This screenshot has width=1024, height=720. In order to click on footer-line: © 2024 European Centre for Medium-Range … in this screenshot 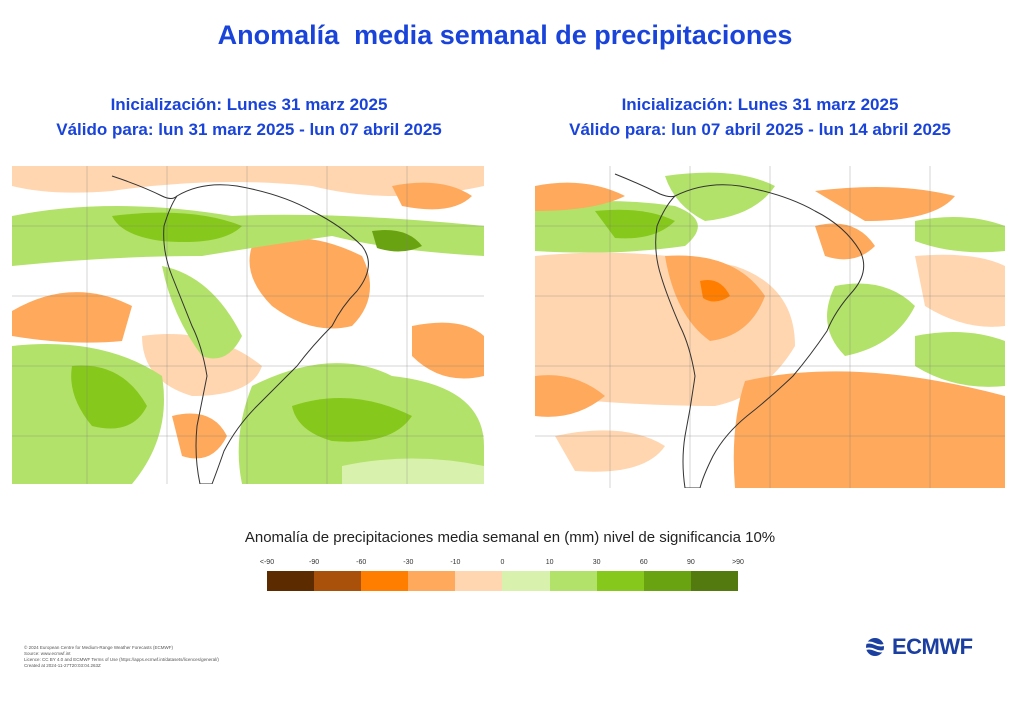, I will do `click(99, 647)`.